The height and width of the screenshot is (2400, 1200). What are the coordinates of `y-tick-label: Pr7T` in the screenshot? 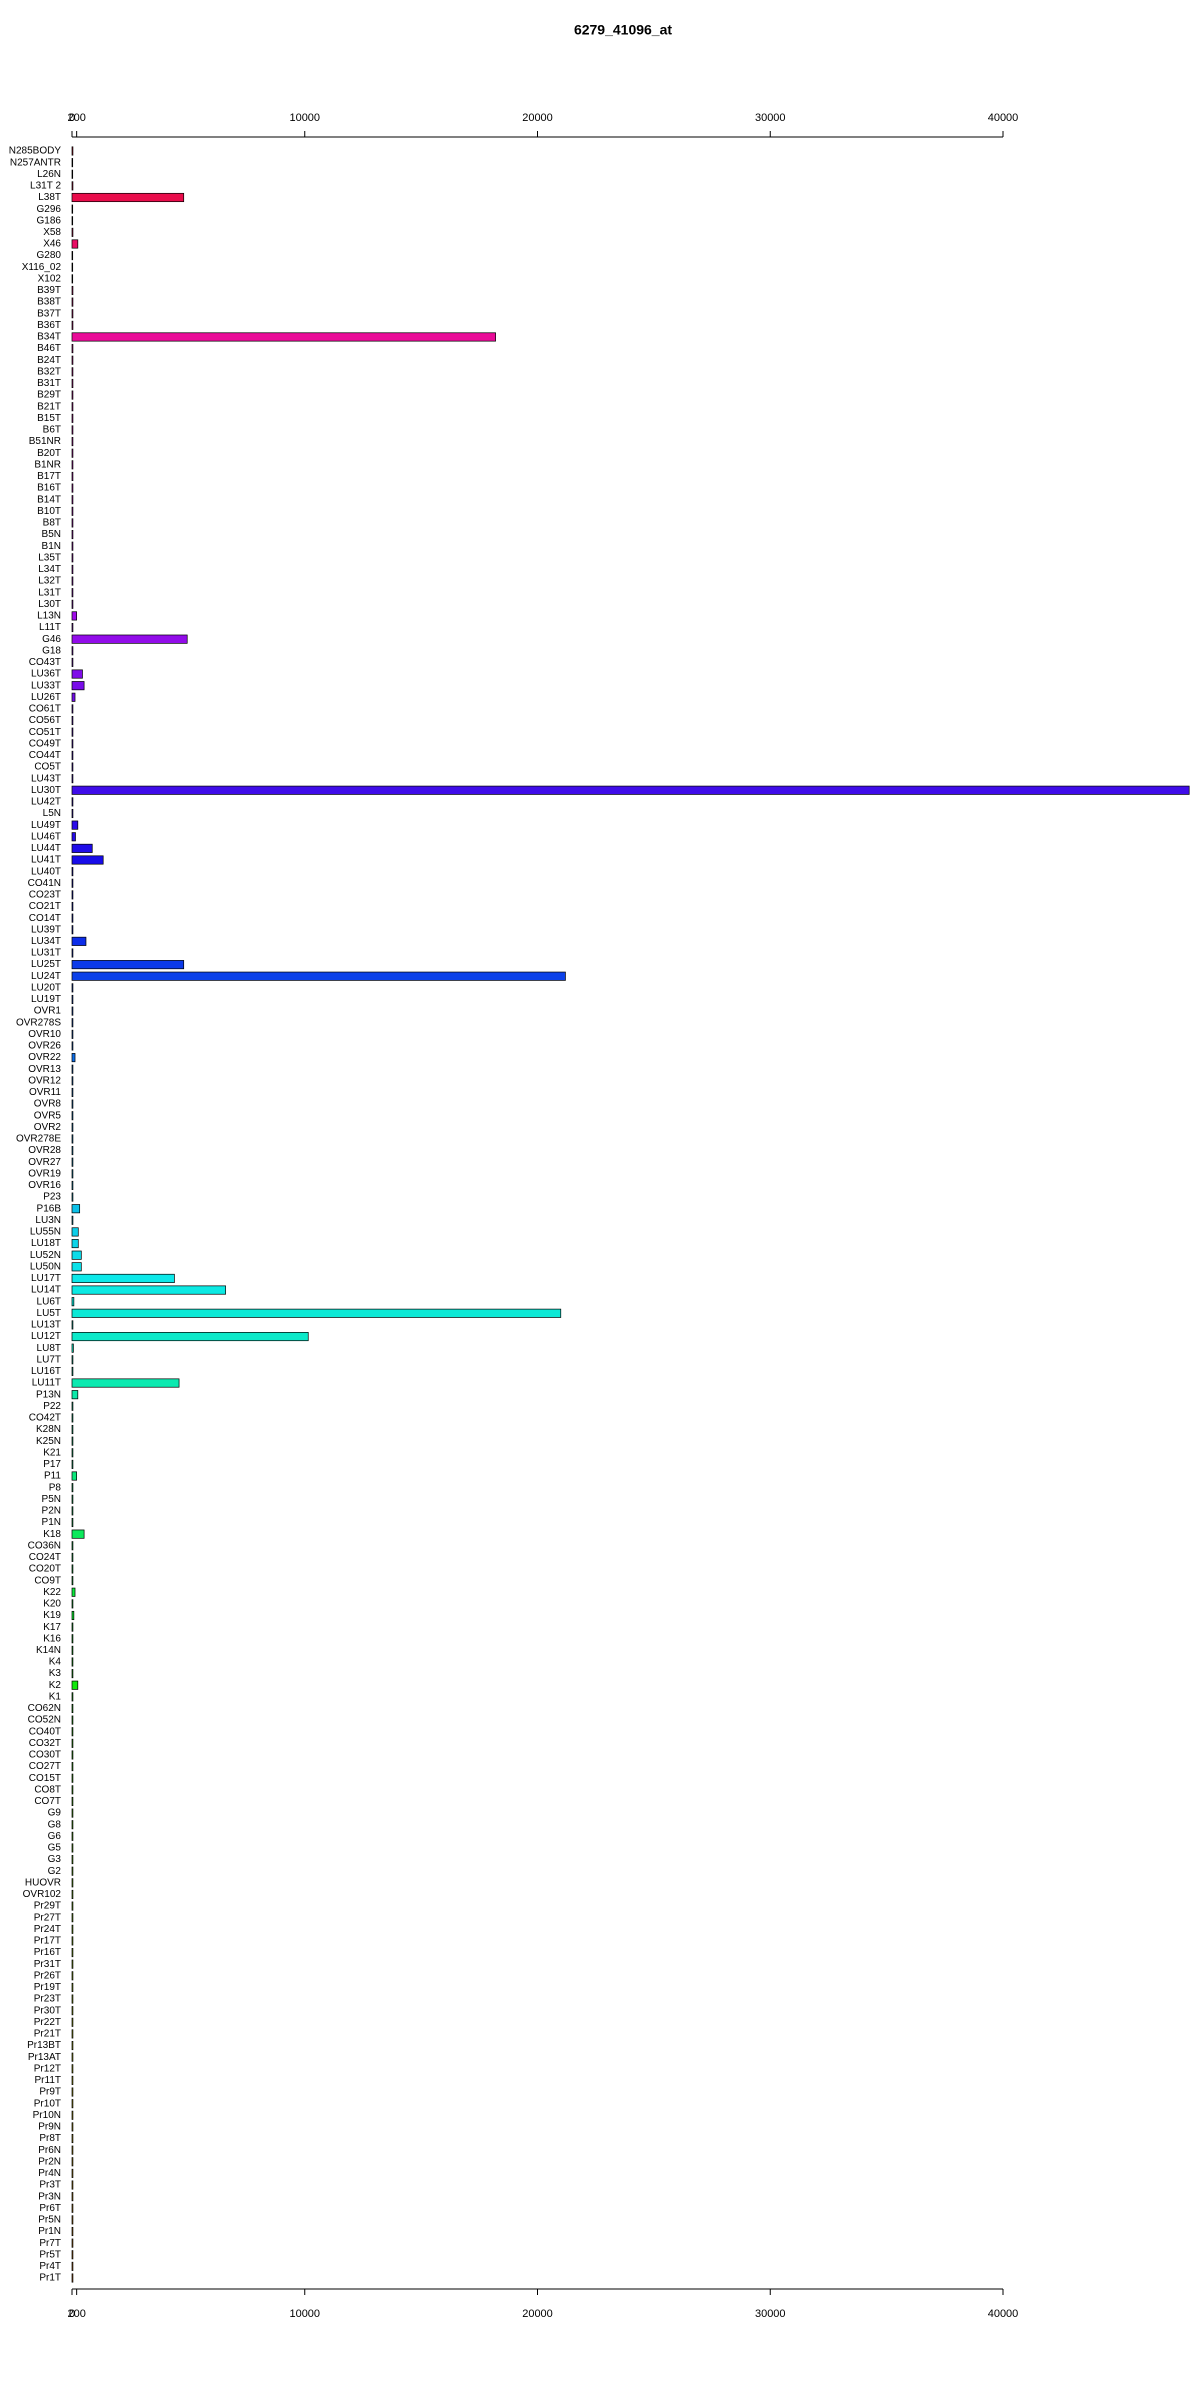 It's located at (50, 2243).